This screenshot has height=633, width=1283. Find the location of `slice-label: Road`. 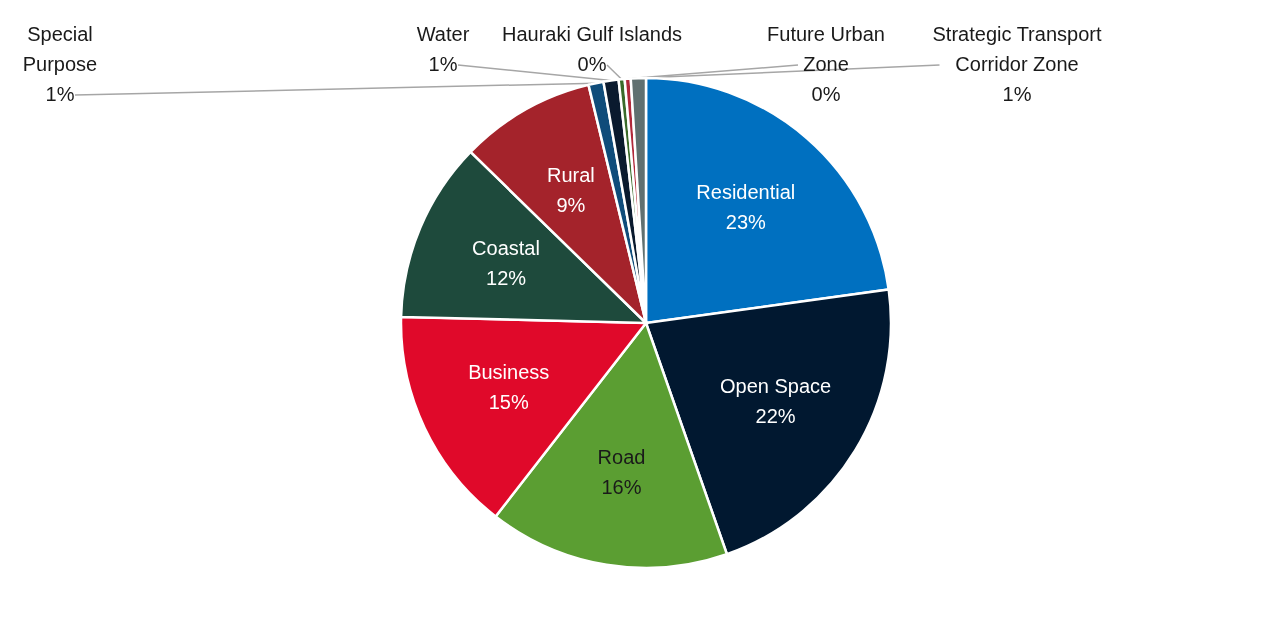

slice-label: Road is located at coordinates (621, 456).